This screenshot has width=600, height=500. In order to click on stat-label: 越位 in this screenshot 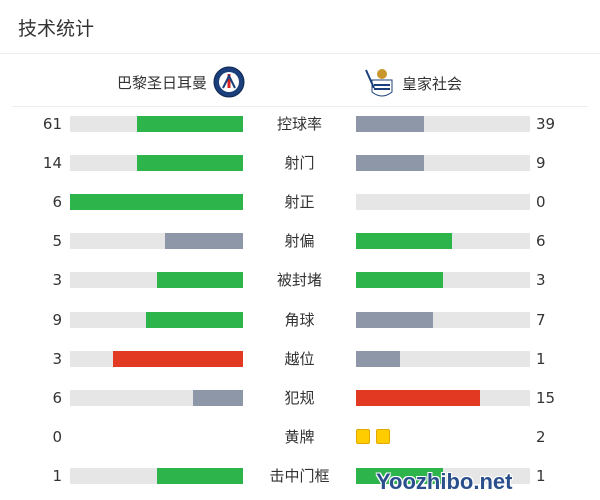, I will do `click(299, 358)`.